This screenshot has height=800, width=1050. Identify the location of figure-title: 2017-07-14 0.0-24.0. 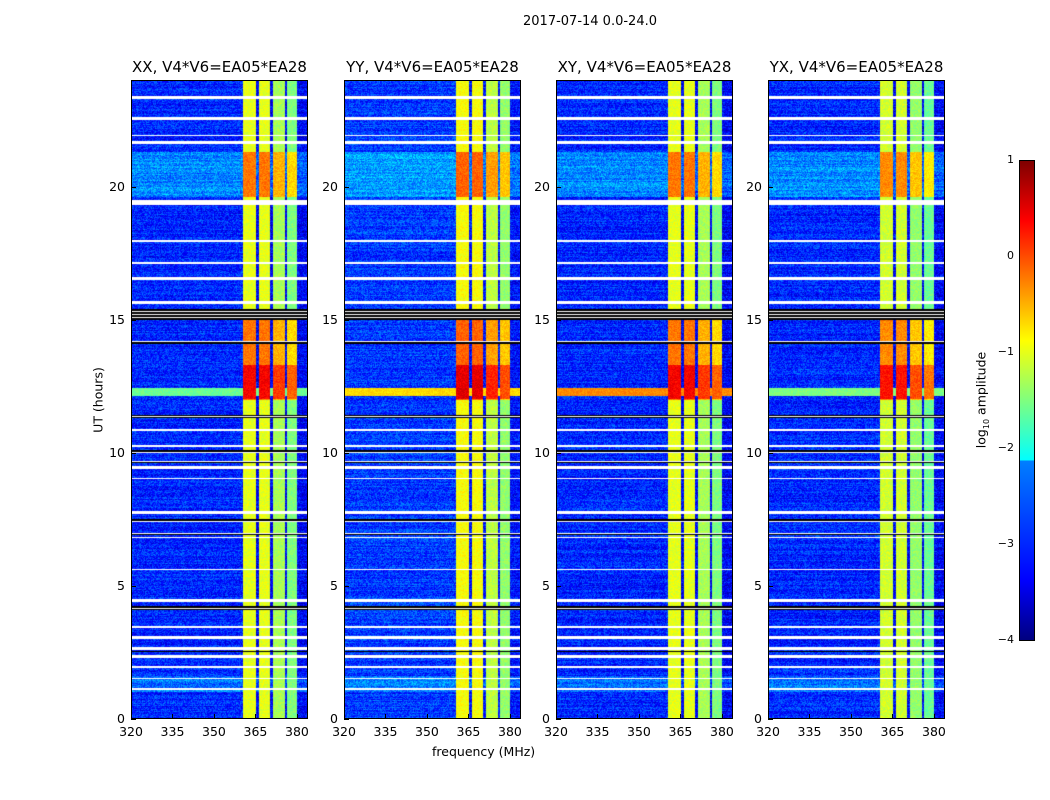
(590, 21).